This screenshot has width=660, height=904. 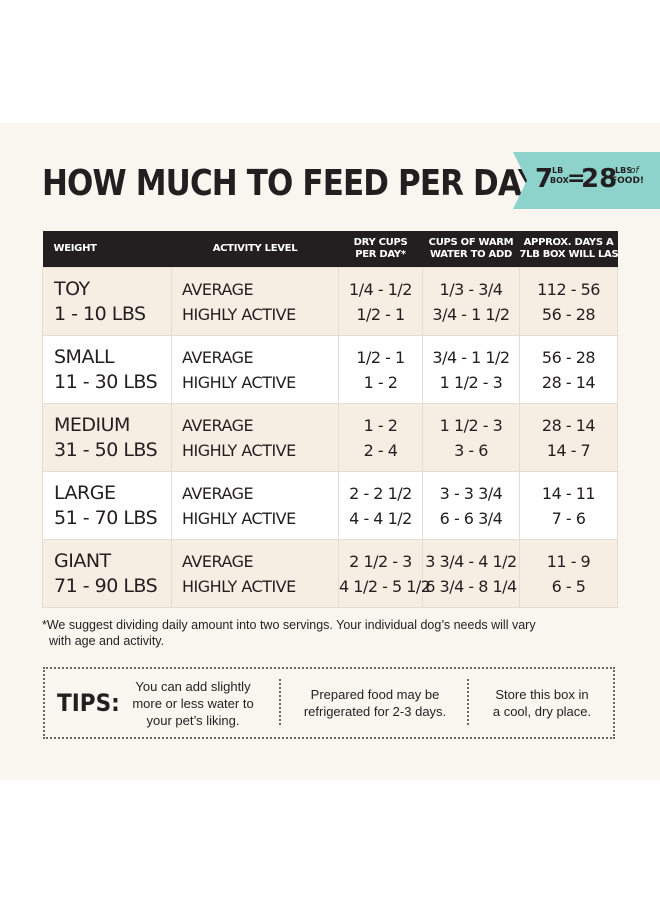 I want to click on weight-cell-line: MEDIUM, so click(x=92, y=424).